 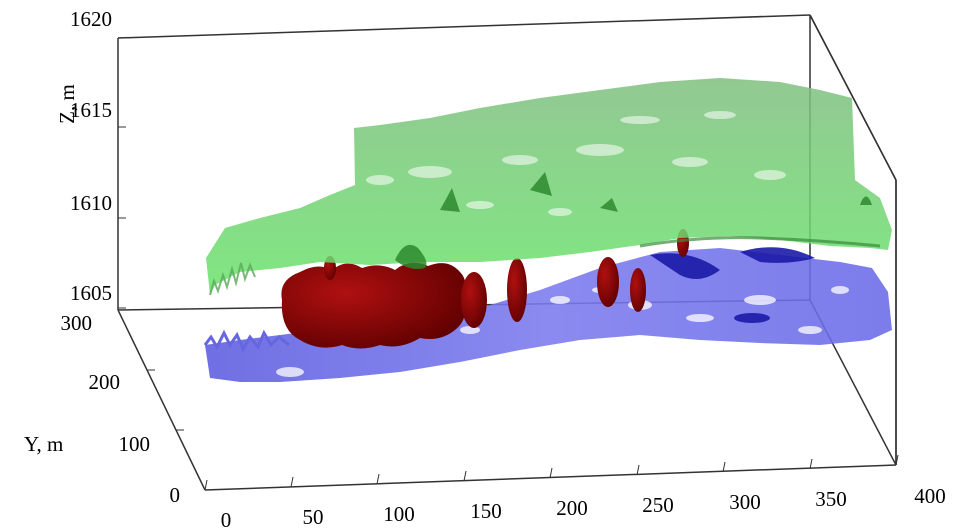 I want to click on y-axis: 300 200 100 0 Y, m, so click(x=118, y=408).